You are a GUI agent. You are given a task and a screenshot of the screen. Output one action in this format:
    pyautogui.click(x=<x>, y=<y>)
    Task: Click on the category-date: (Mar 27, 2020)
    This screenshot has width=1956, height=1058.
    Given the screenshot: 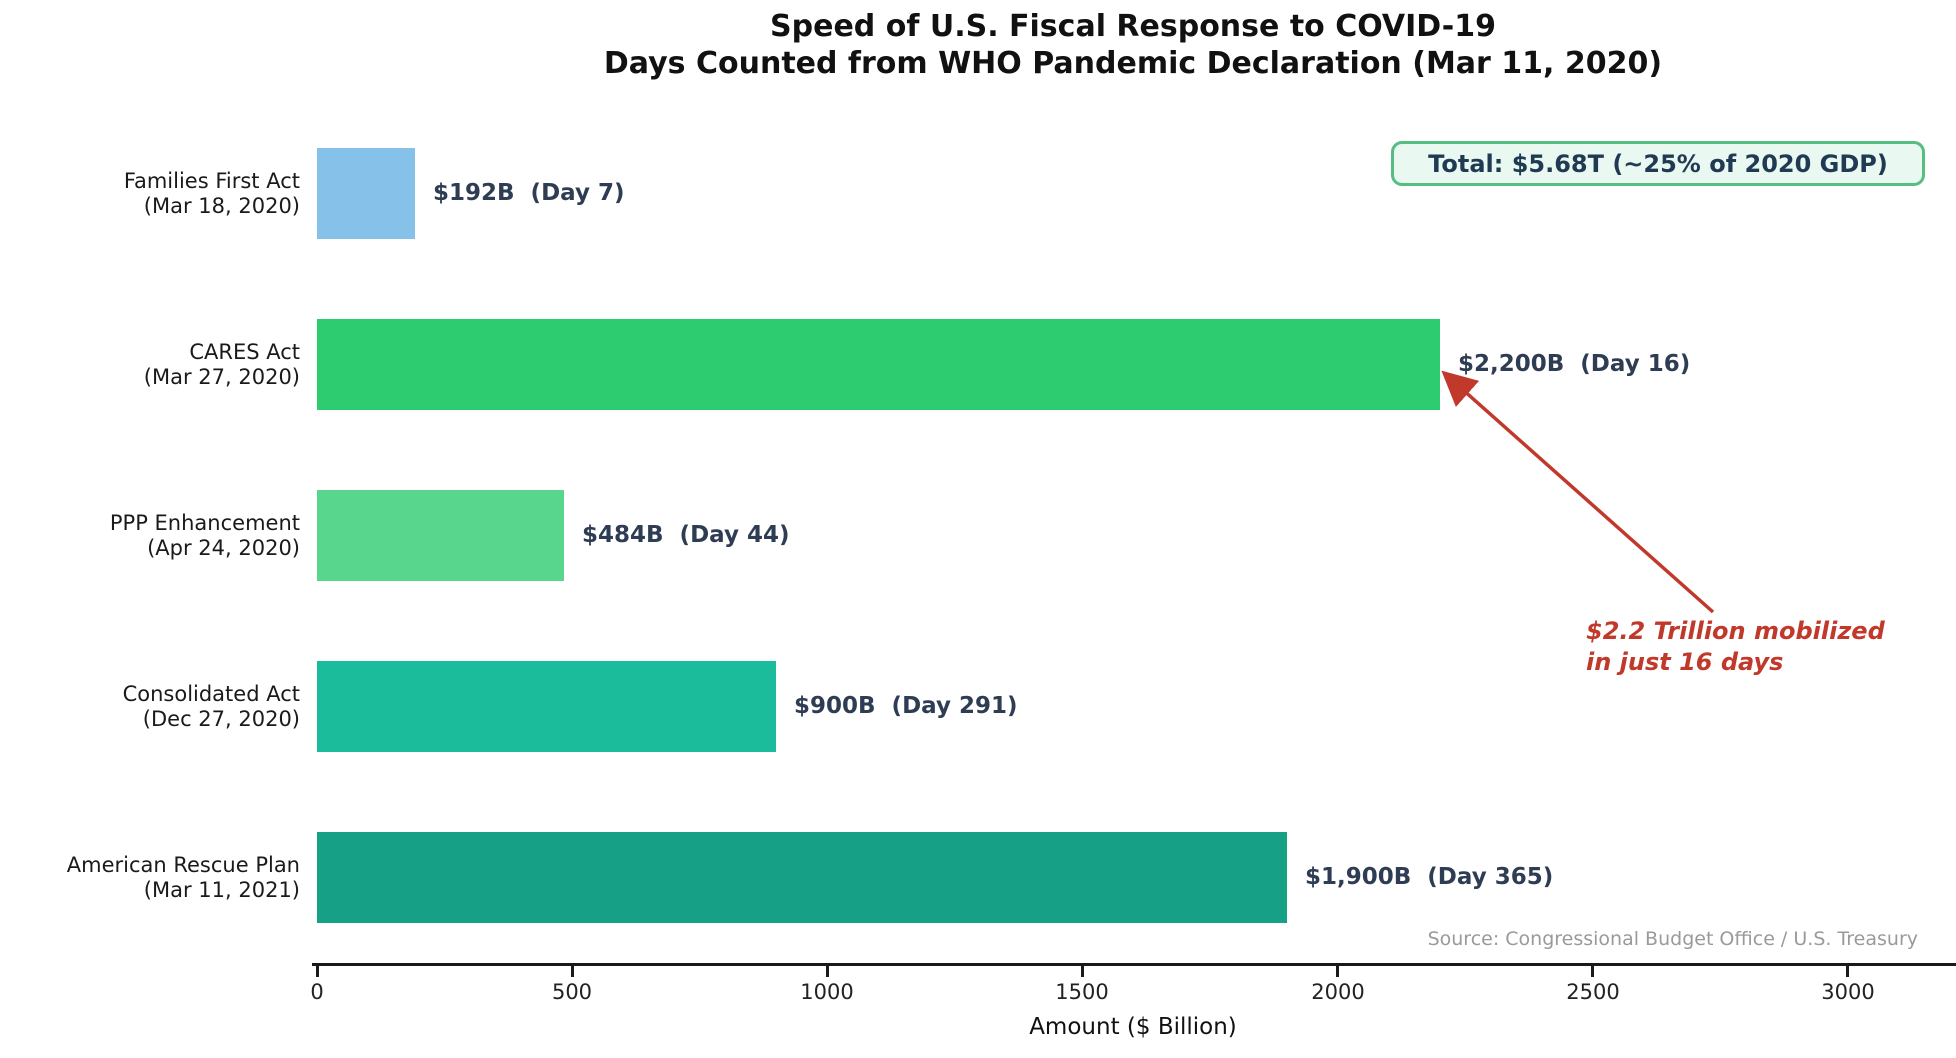 What is the action you would take?
    pyautogui.click(x=221, y=376)
    